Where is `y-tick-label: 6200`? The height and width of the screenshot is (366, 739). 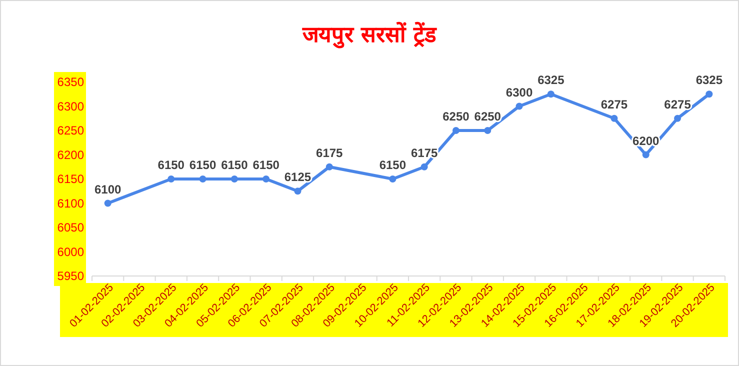
y-tick-label: 6200 is located at coordinates (70, 155).